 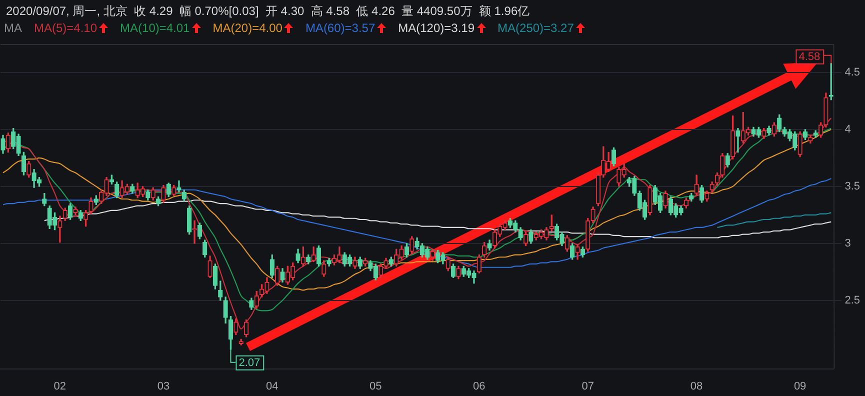 I want to click on annotation: 2.07, so click(x=249, y=362).